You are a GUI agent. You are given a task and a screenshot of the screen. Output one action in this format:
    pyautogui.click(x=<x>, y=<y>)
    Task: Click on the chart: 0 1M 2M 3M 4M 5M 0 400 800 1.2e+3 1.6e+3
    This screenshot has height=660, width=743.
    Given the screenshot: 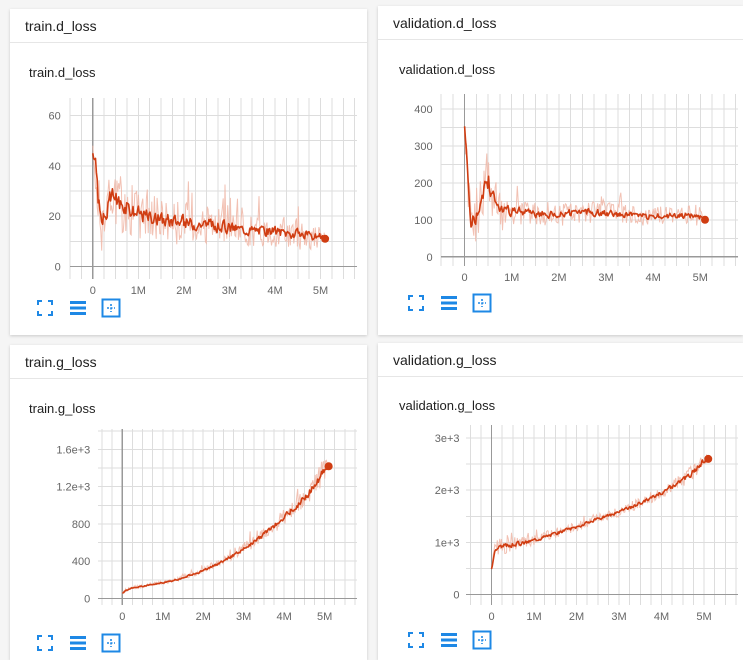 What is the action you would take?
    pyautogui.click(x=206, y=526)
    